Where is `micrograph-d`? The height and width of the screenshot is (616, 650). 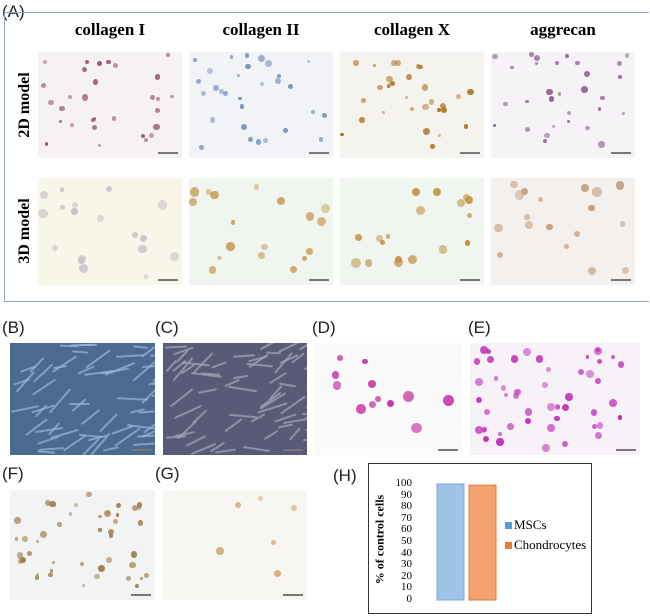 micrograph-d is located at coordinates (388, 399).